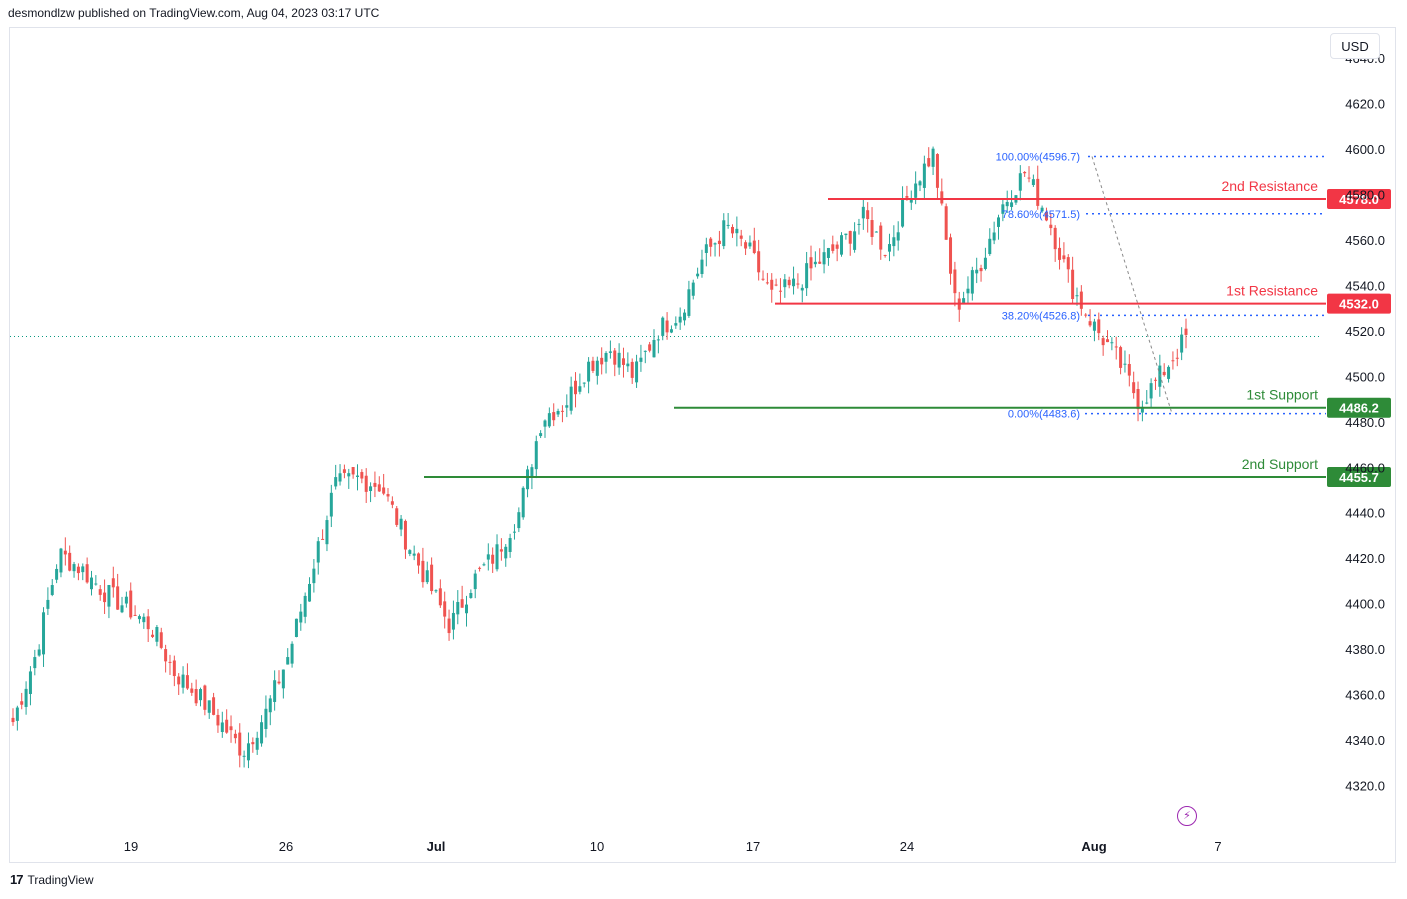 Image resolution: width=1407 pixels, height=899 pixels. I want to click on time-axis: 19 26 Jul 10 17 24 Aug 7, so click(673, 846).